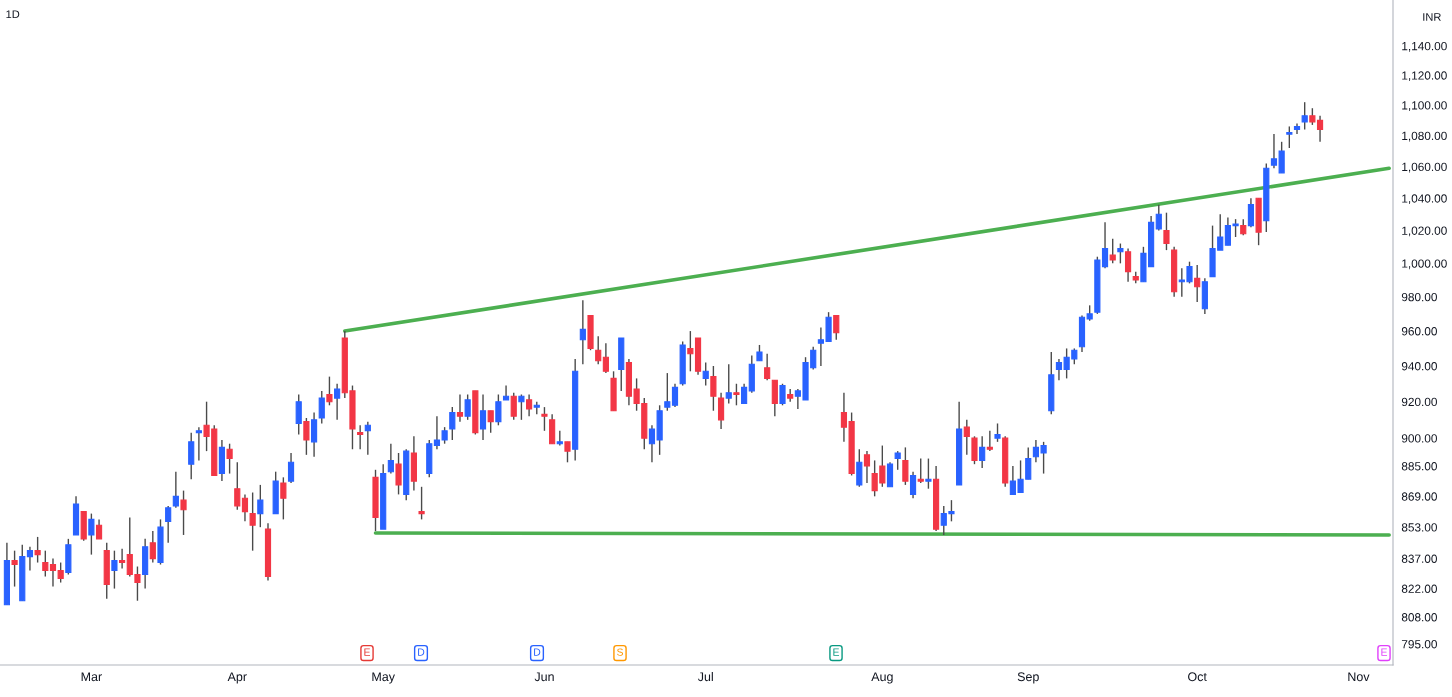  Describe the element at coordinates (1424, 106) in the screenshot. I see `y-tick-label: 1,100.00` at that location.